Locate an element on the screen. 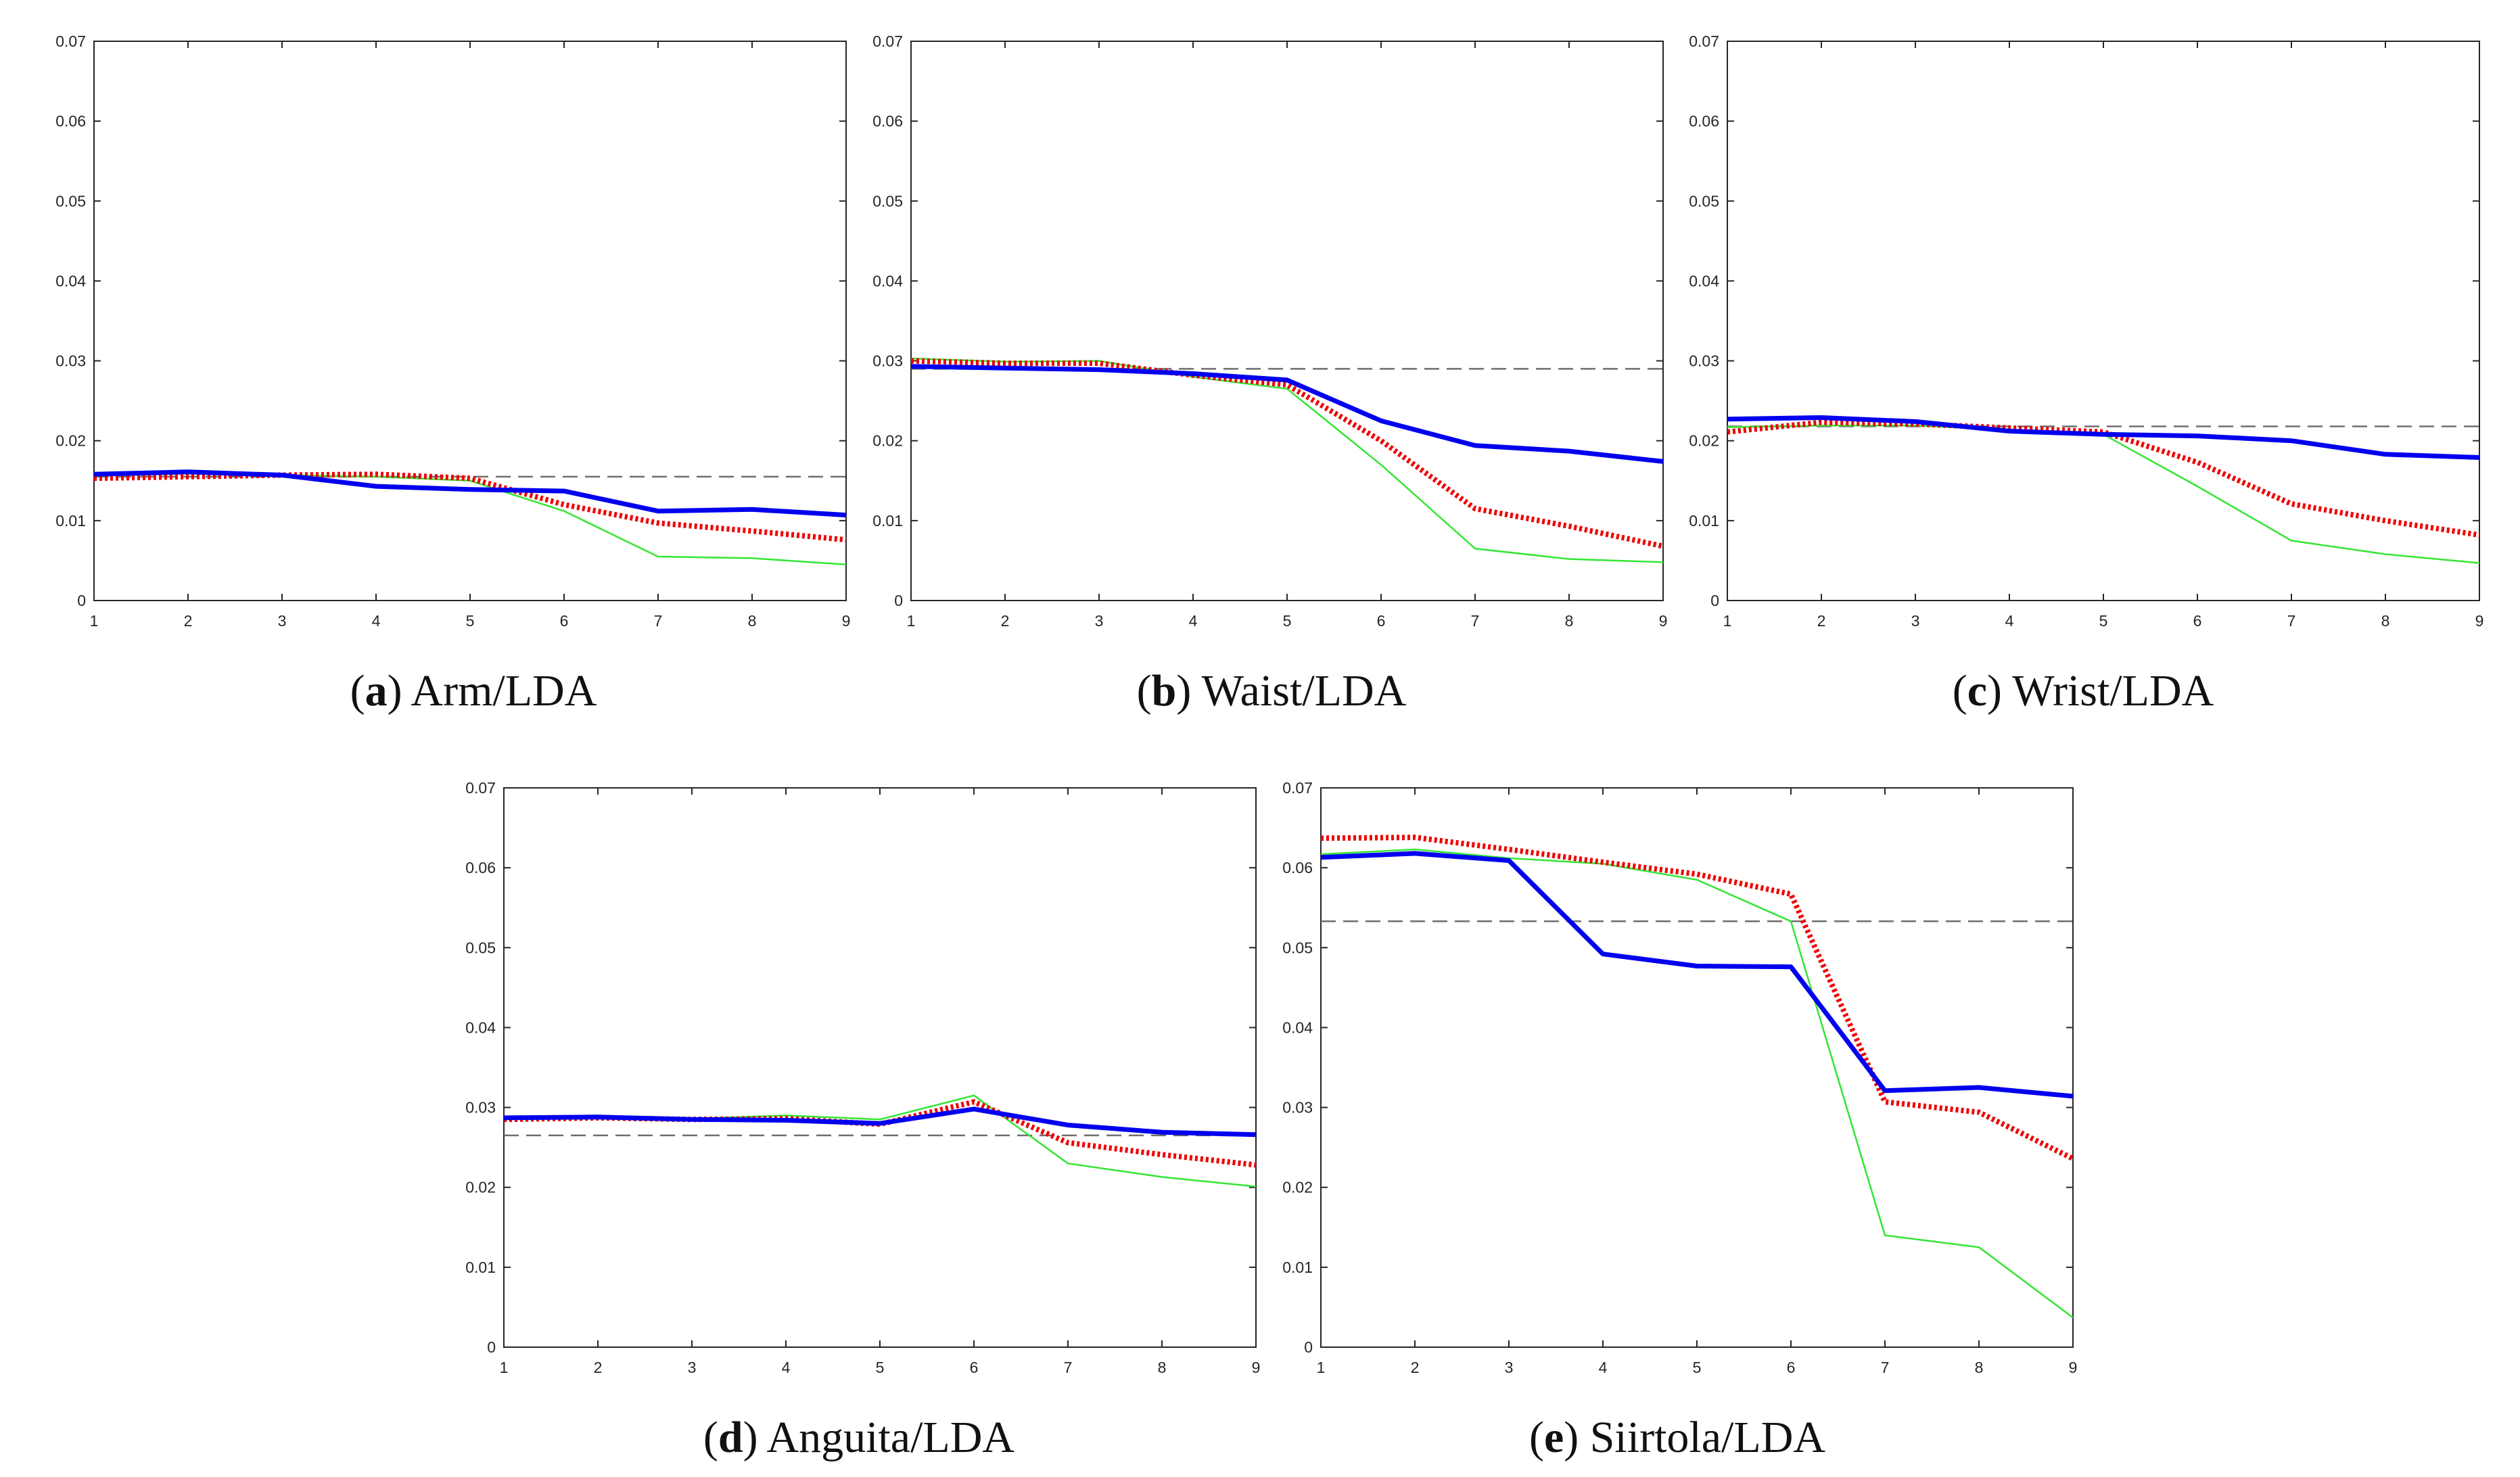 This screenshot has height=1477, width=2520. caption-text: Waist/LDA is located at coordinates (1304, 691).